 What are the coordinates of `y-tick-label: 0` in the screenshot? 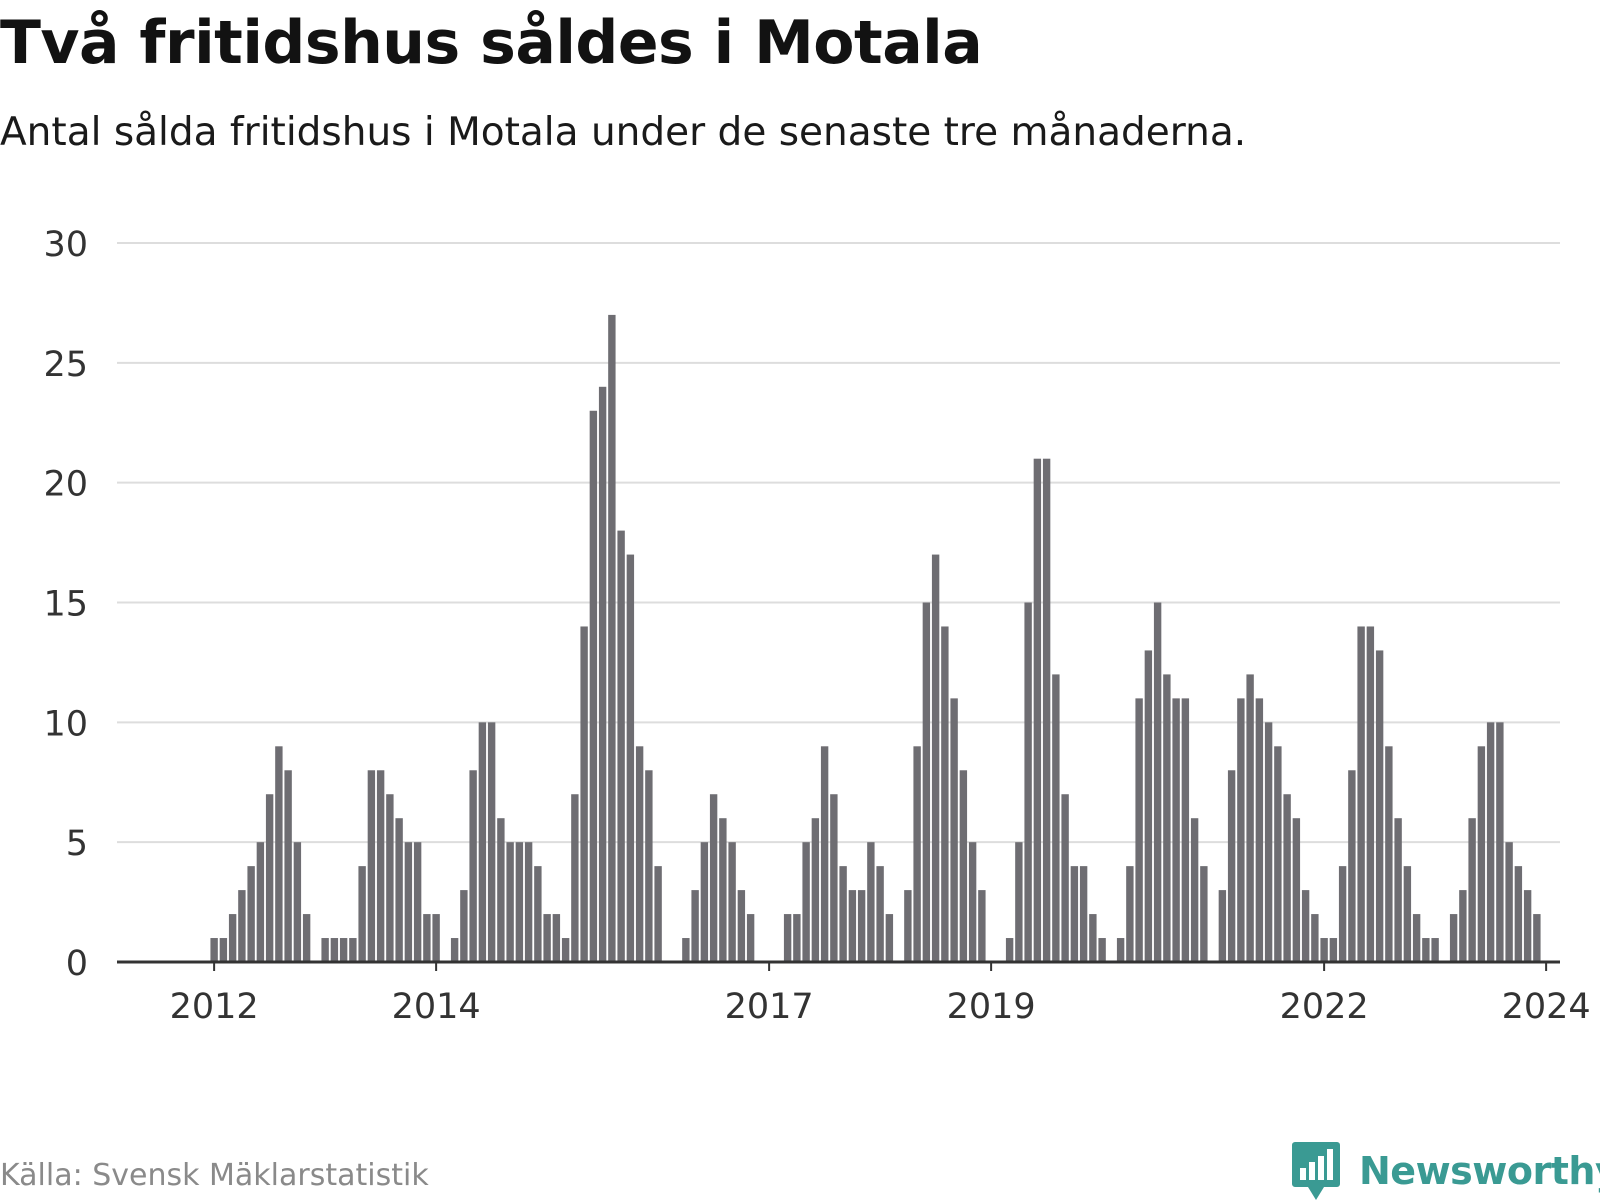 It's located at (77, 964).